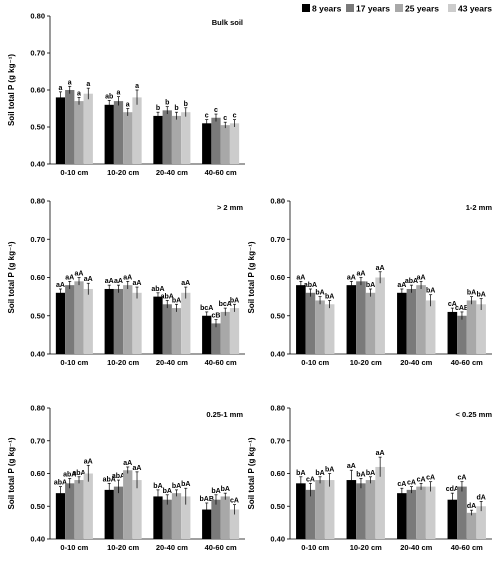 The height and width of the screenshot is (562, 500). What do you see at coordinates (11, 277) in the screenshot?
I see `y-axis-label: Soil total P (g kg⁻¹)` at bounding box center [11, 277].